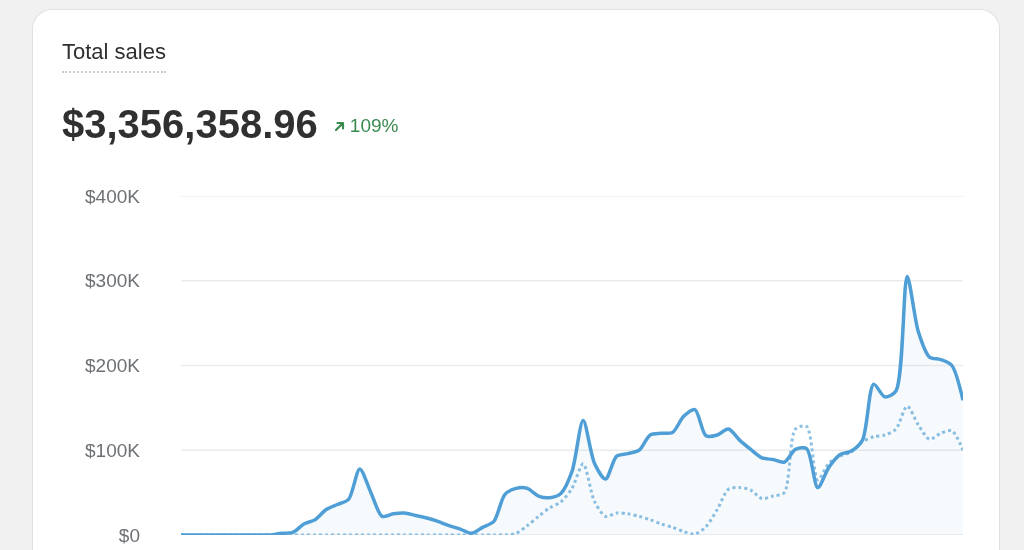 This screenshot has height=550, width=1024. What do you see at coordinates (113, 450) in the screenshot?
I see `y-tick-label: $100K` at bounding box center [113, 450].